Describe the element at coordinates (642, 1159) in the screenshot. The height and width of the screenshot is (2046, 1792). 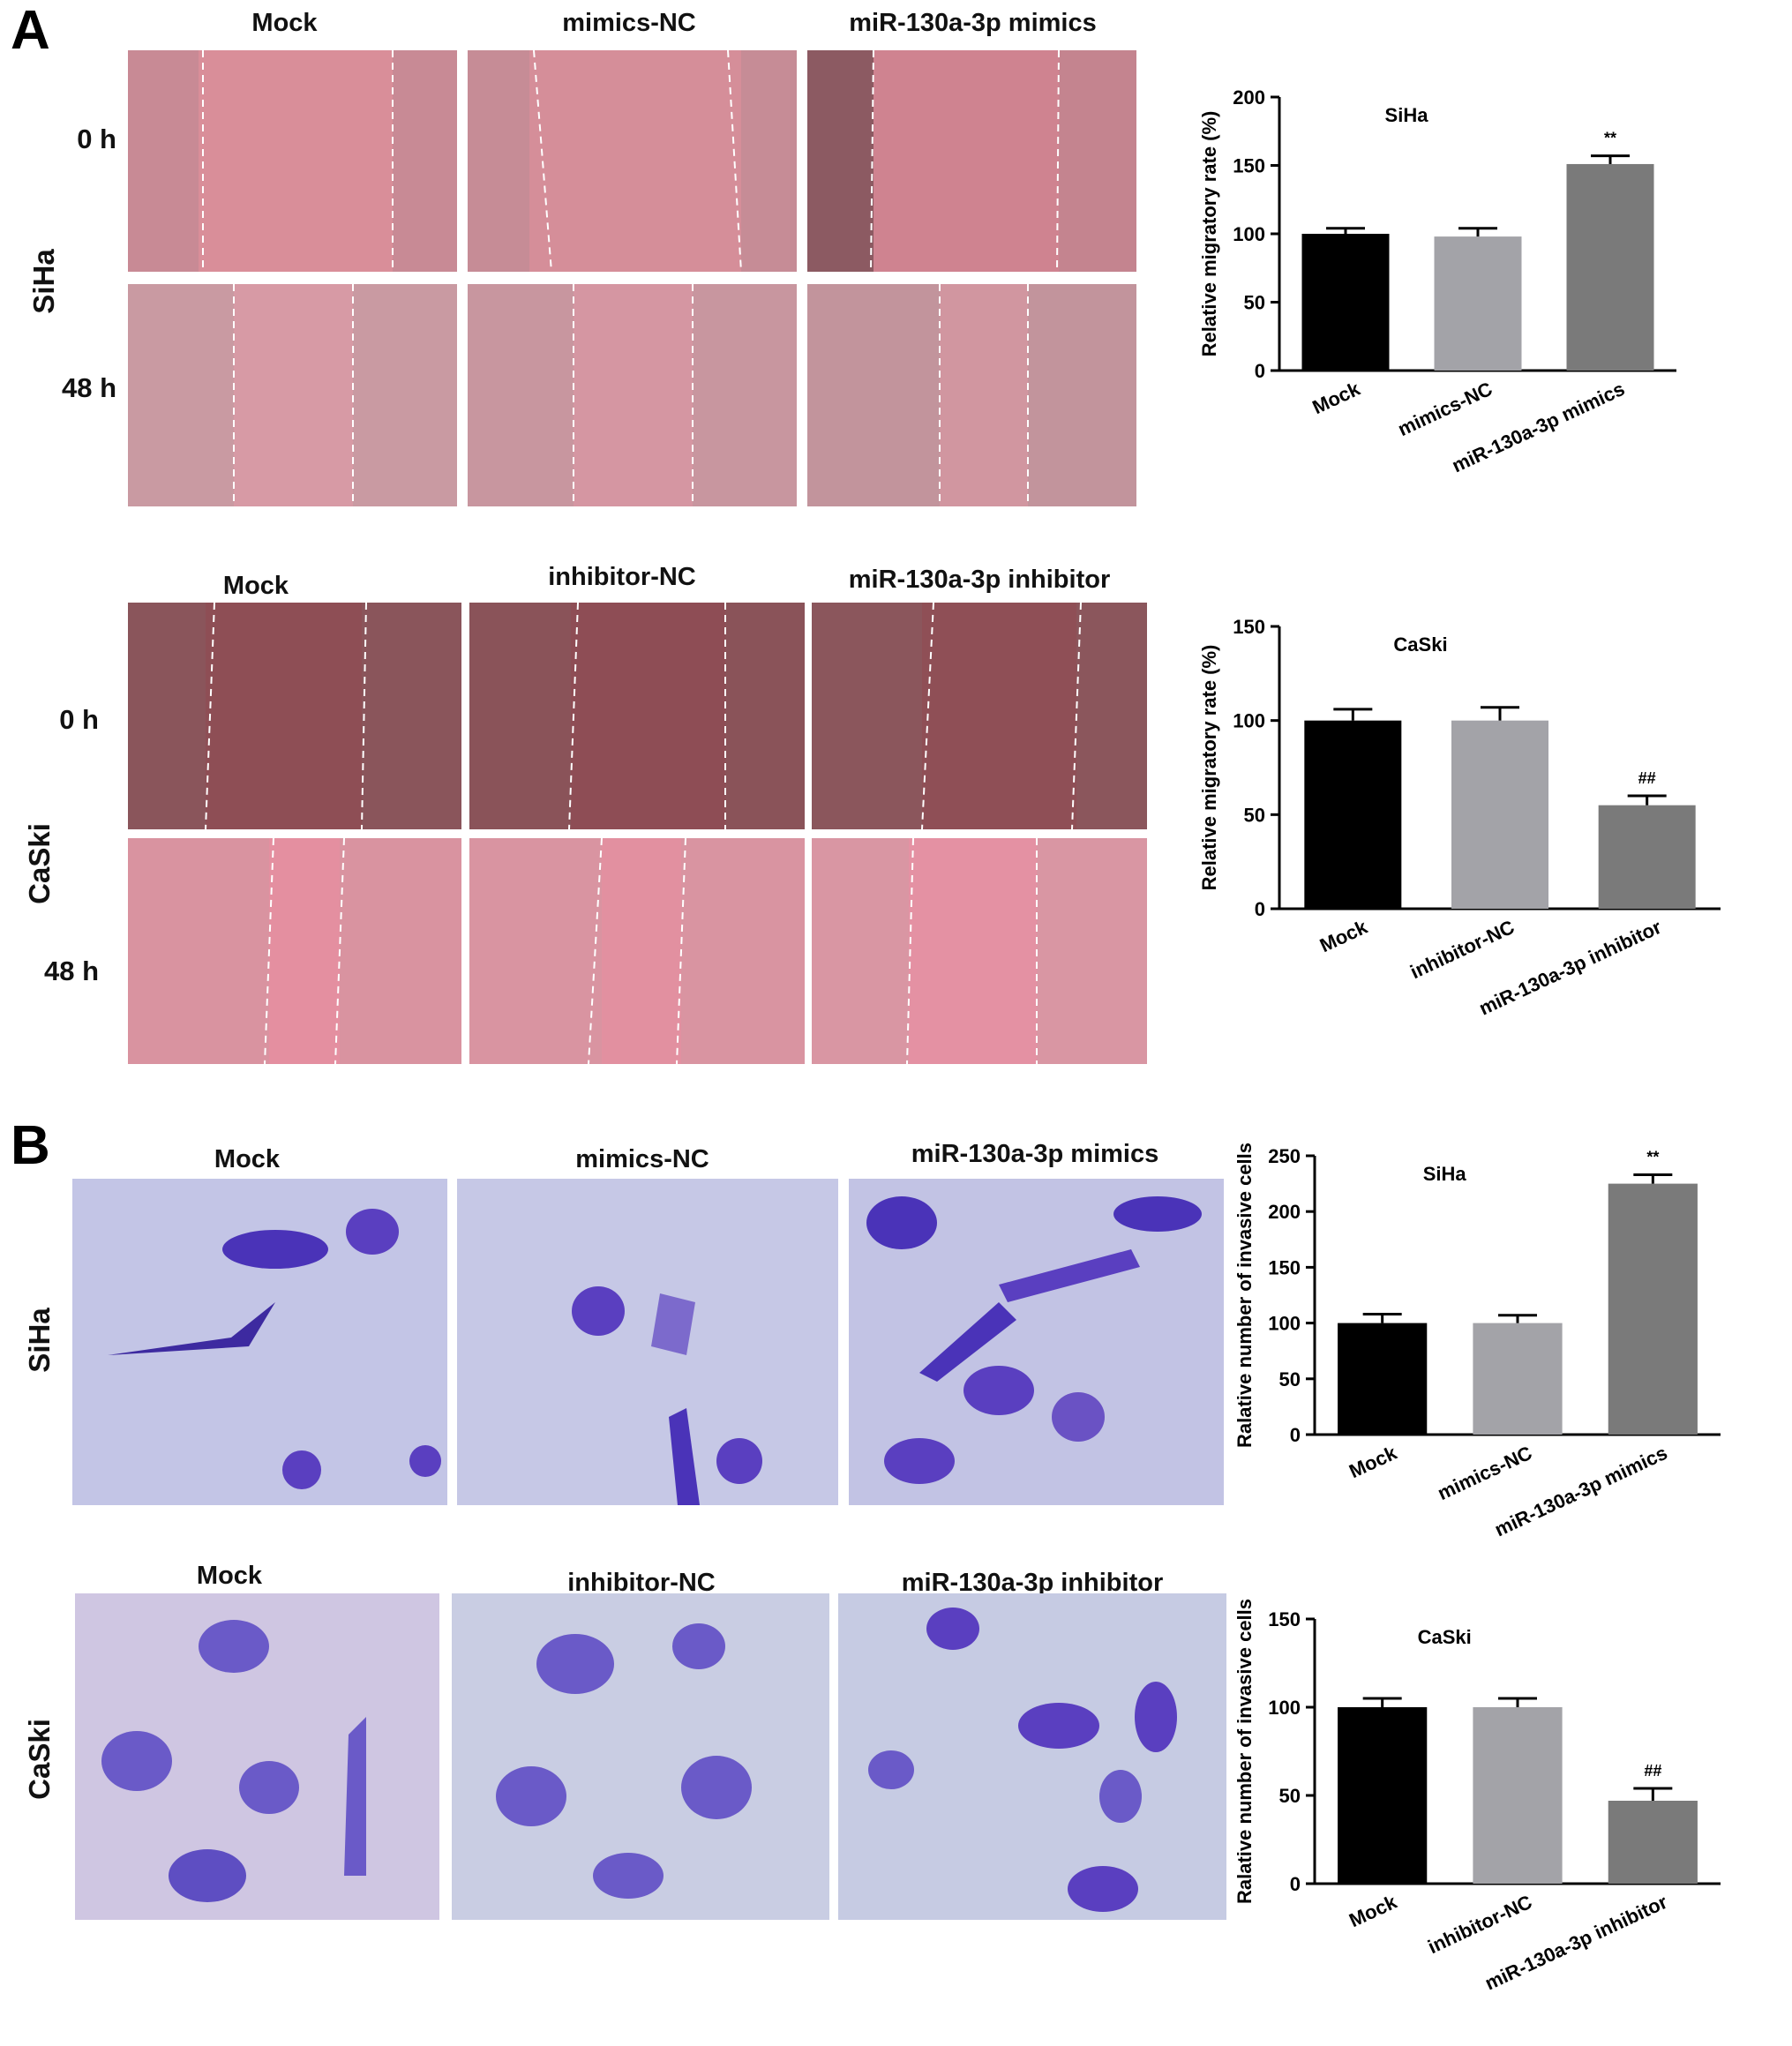
I see `siha-invasion-col-mimics-nc: mimics-NC` at that location.